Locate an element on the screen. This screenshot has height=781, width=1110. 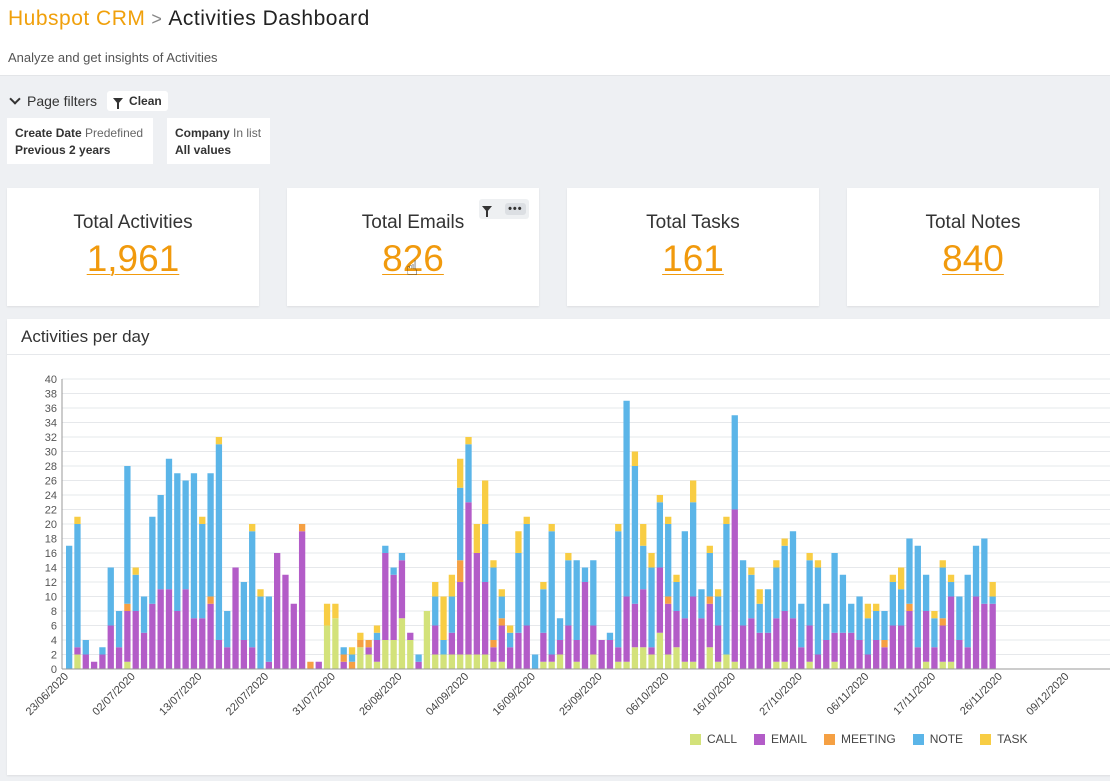
x-tick-label: 26/08/2020 is located at coordinates (380, 694).